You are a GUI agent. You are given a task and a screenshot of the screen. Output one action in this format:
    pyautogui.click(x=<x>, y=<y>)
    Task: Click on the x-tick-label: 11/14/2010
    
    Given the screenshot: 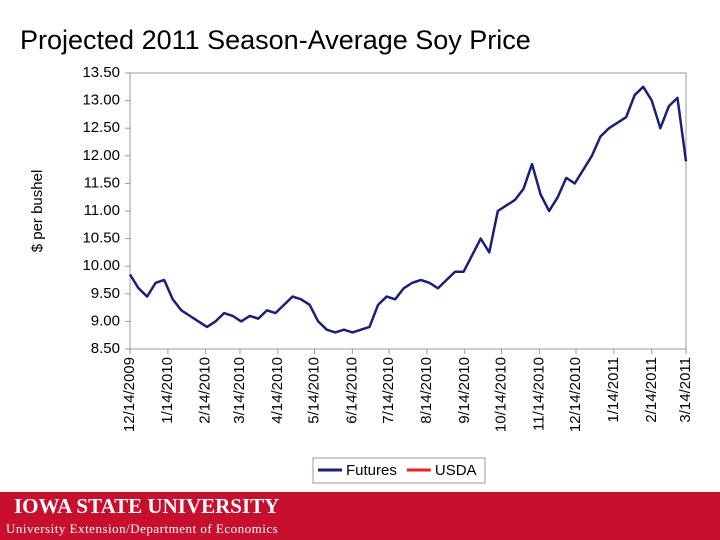 What is the action you would take?
    pyautogui.click(x=538, y=394)
    